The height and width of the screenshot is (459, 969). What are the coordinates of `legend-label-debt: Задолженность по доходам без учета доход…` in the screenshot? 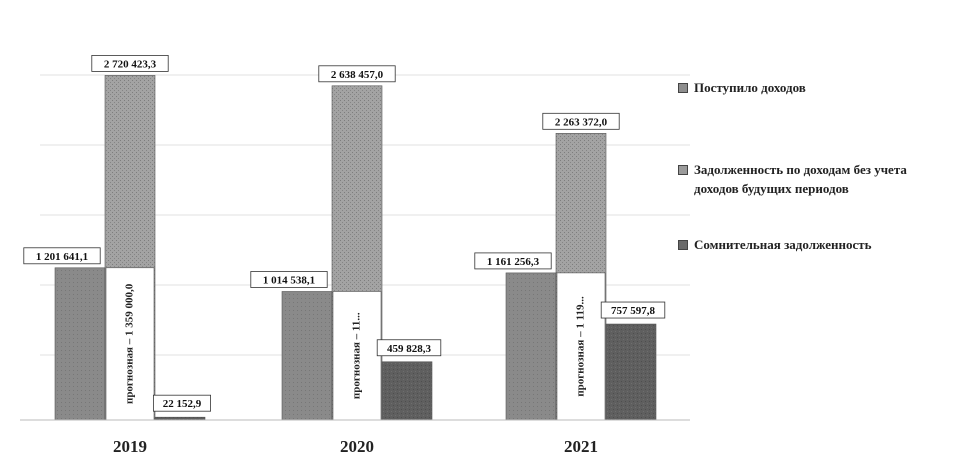 It's located at (800, 179).